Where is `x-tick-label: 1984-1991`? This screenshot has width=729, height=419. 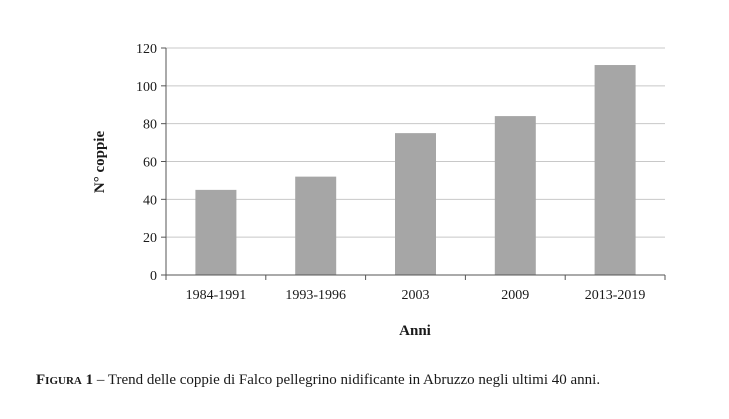
x-tick-label: 1984-1991 is located at coordinates (216, 295).